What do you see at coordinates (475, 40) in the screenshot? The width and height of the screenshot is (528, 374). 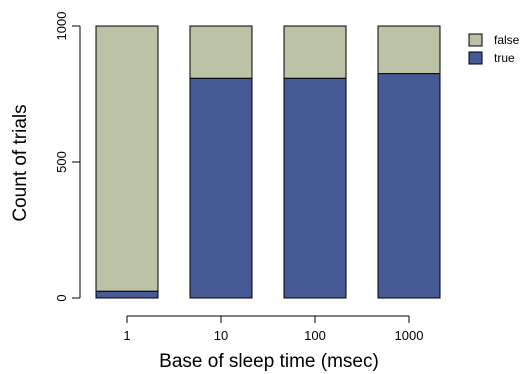 I see `legend-swatch-false` at bounding box center [475, 40].